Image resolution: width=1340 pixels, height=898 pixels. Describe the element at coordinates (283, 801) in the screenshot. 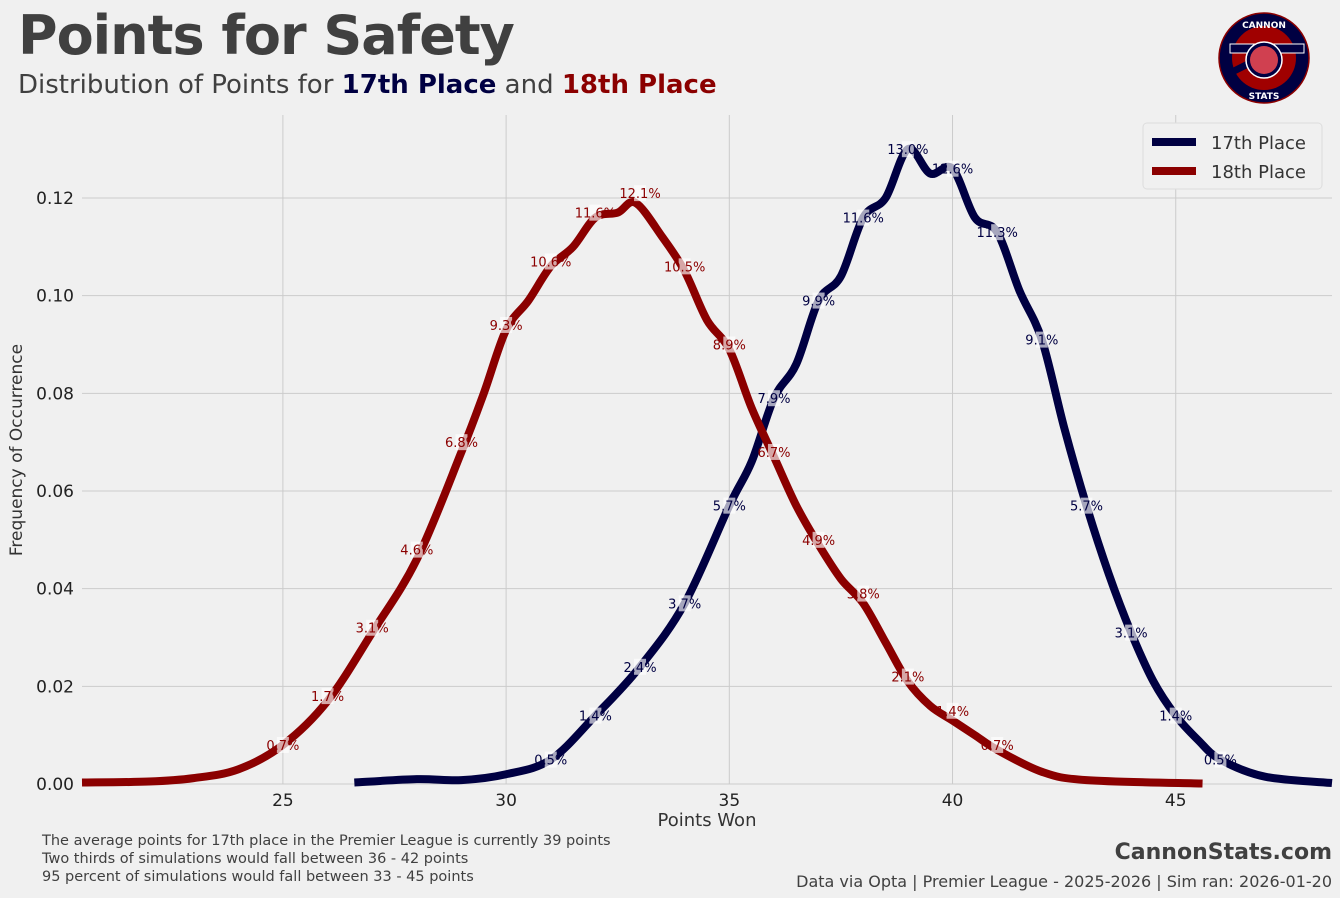

I see `x-tick-label: 25` at that location.